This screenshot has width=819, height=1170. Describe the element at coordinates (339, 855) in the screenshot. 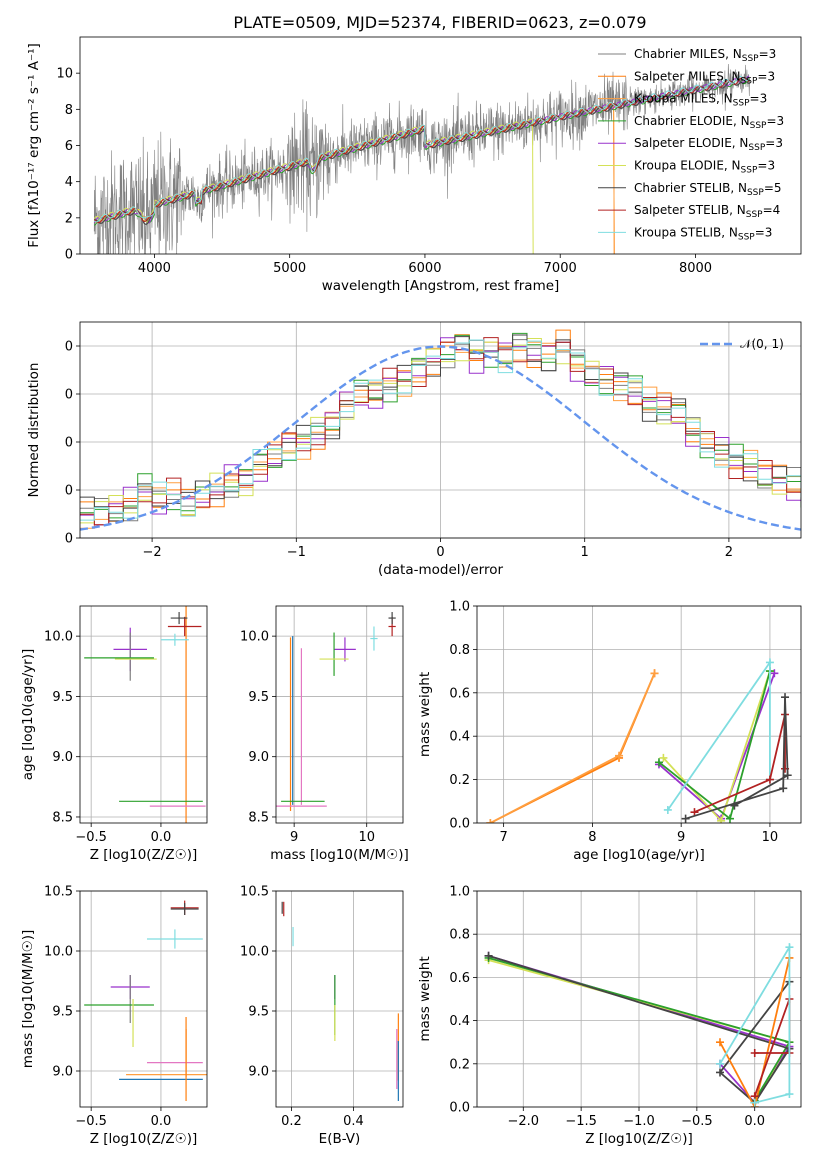

I see `x-axis-label: mass [log10(M/M☉)]` at that location.